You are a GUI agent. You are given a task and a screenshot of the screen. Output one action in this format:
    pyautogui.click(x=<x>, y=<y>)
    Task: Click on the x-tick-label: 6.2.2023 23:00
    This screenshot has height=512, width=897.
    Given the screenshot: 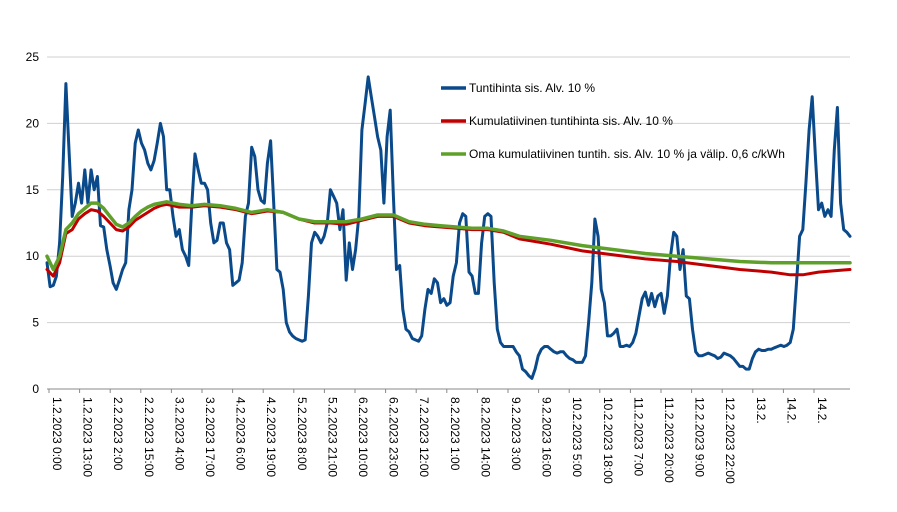 What is the action you would take?
    pyautogui.click(x=394, y=437)
    